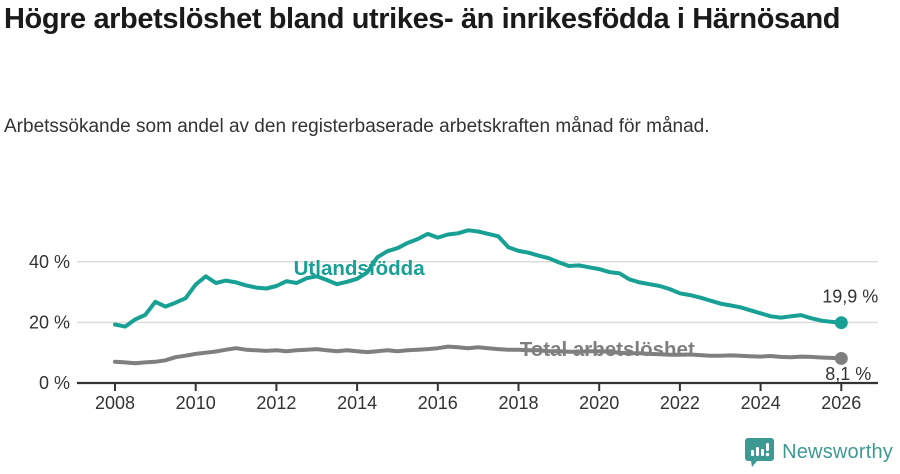 The width and height of the screenshot is (900, 474). Describe the element at coordinates (761, 403) in the screenshot. I see `x-tick-label-2024: 2024` at that location.